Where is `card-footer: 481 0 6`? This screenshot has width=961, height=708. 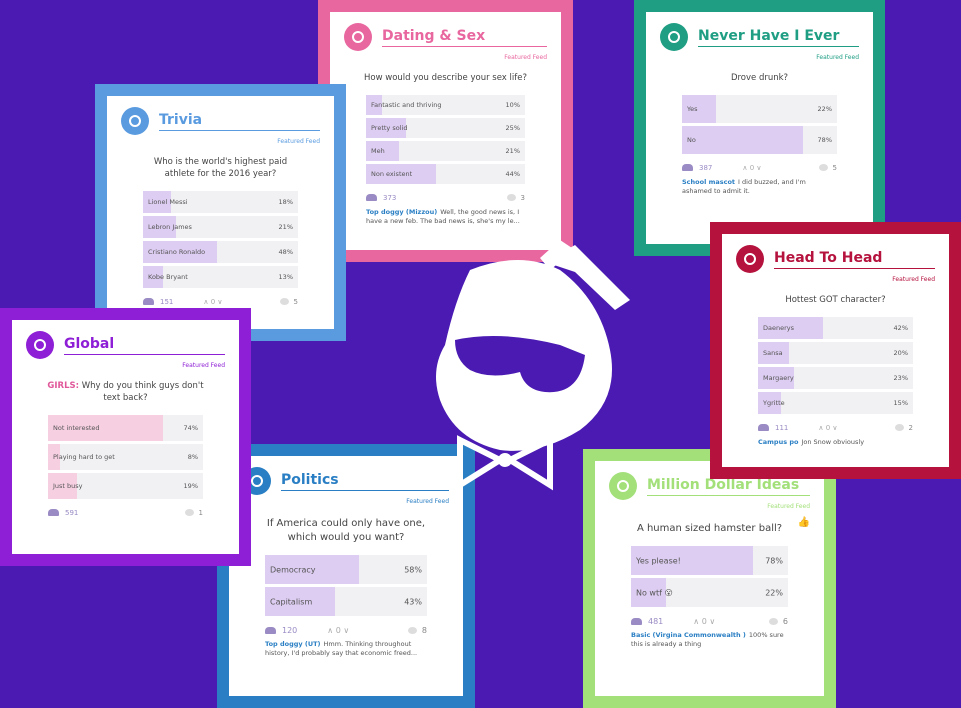
card-footer: 481 0 6 is located at coordinates (709, 621).